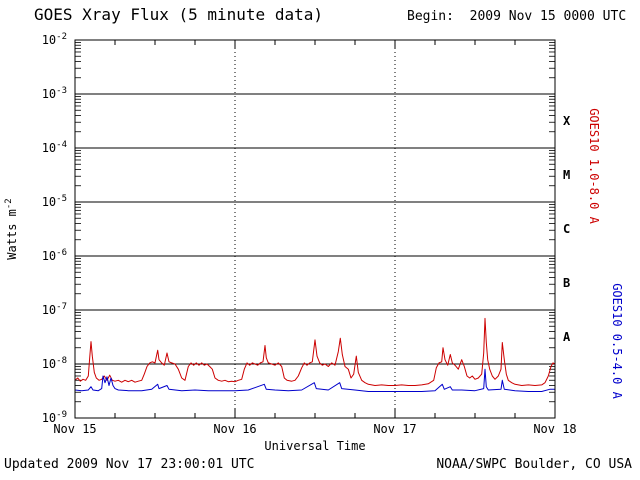 This screenshot has height=480, width=640. I want to click on y-tick-label: 10-7, so click(54, 309).